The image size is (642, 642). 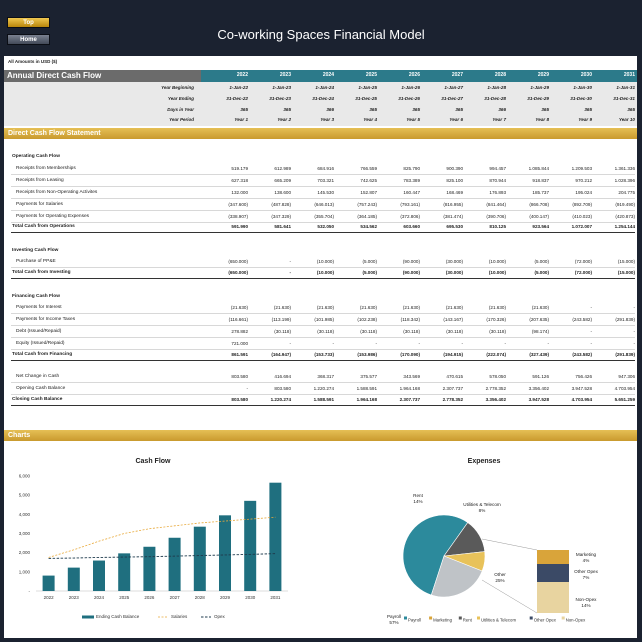 I want to click on table-cell: 665.209, so click(x=282, y=180).